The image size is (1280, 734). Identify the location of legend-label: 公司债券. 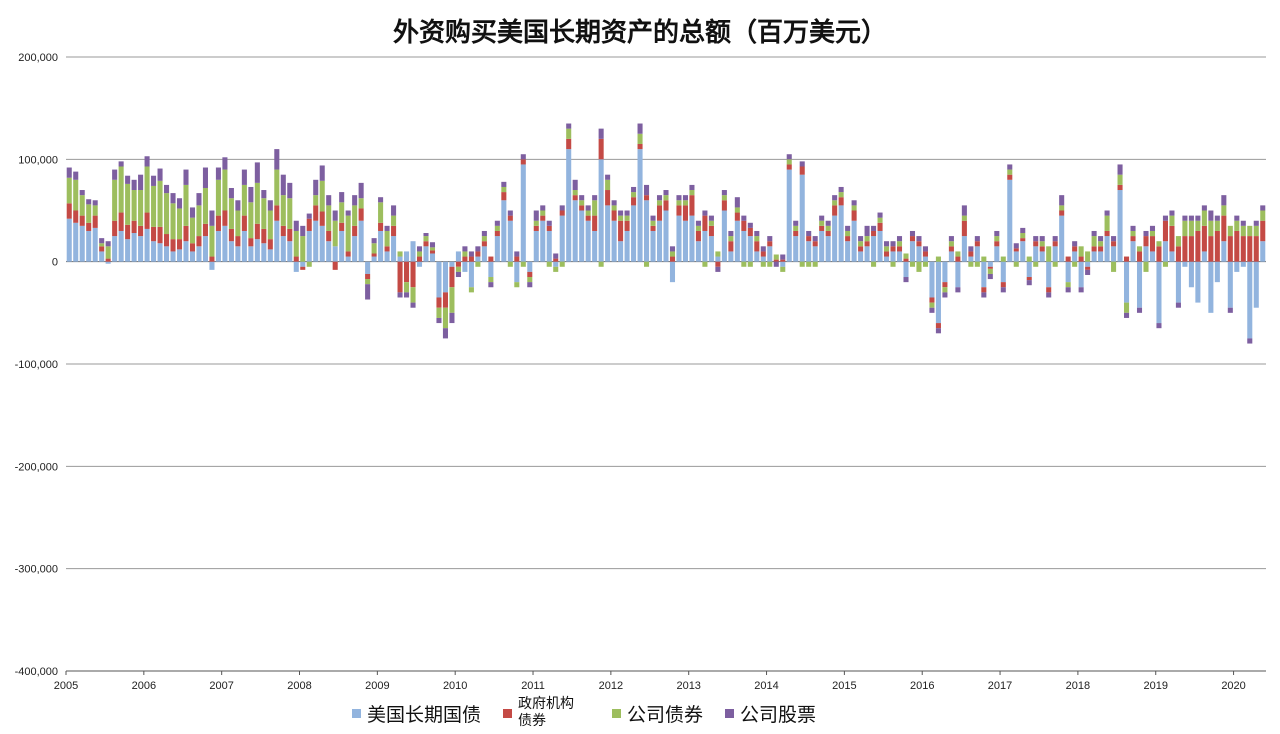
(665, 714).